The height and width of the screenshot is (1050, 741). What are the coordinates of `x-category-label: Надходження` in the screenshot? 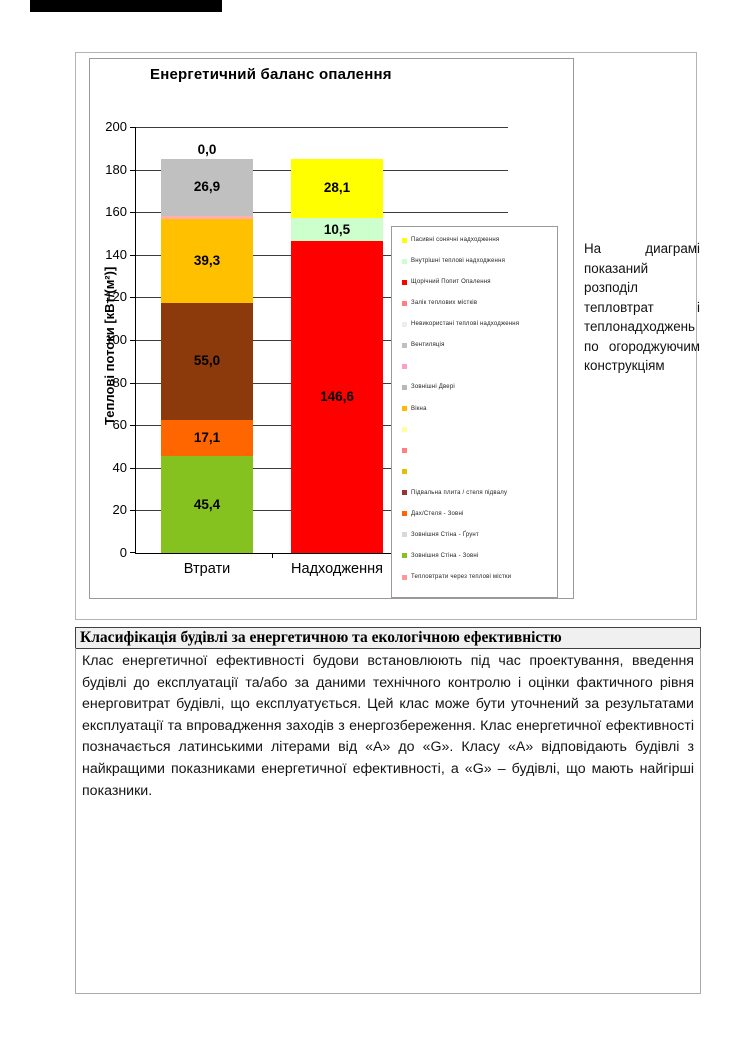 It's located at (337, 569).